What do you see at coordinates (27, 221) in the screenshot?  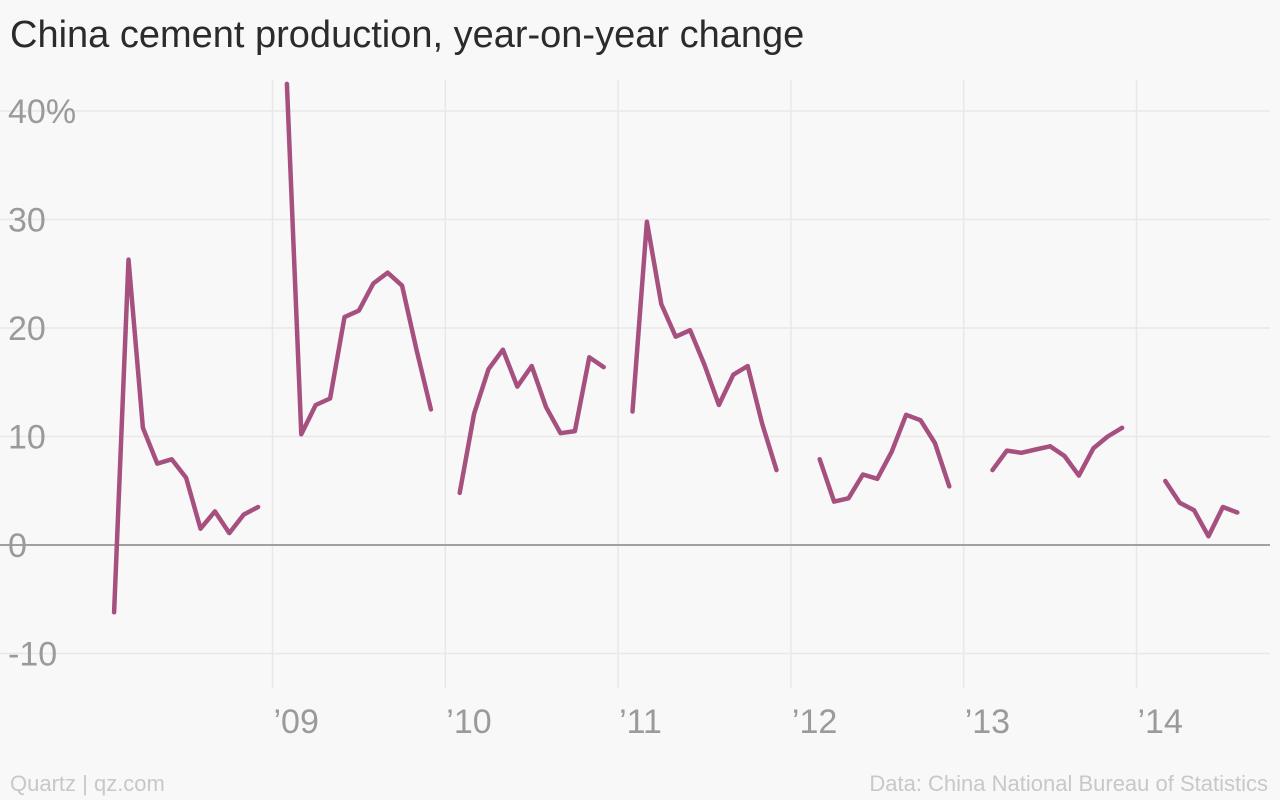 I see `y-tick-label: 30` at bounding box center [27, 221].